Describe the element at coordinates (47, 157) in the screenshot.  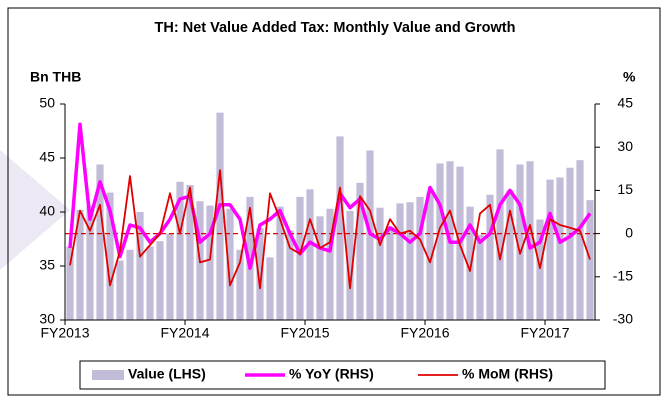
I see `y-tick-label: 45` at that location.